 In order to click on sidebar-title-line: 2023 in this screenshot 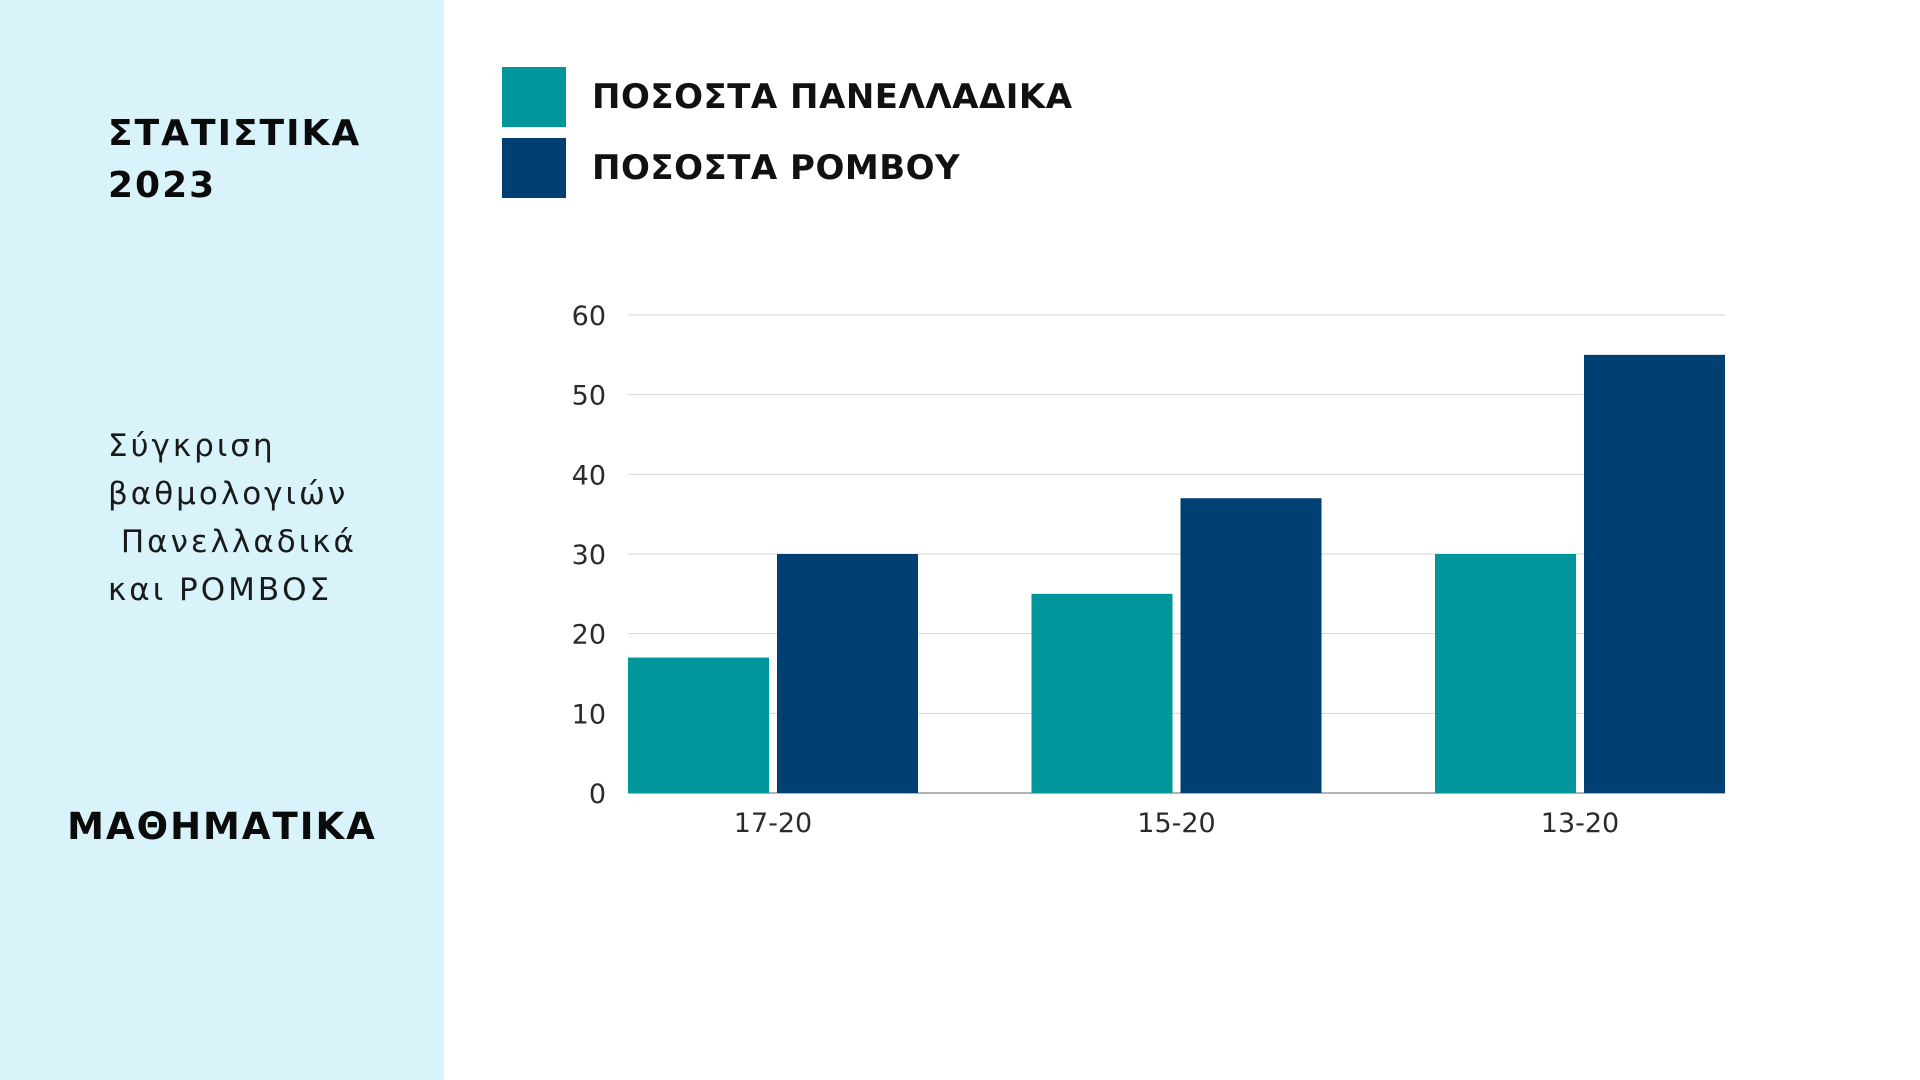, I will do `click(162, 185)`.